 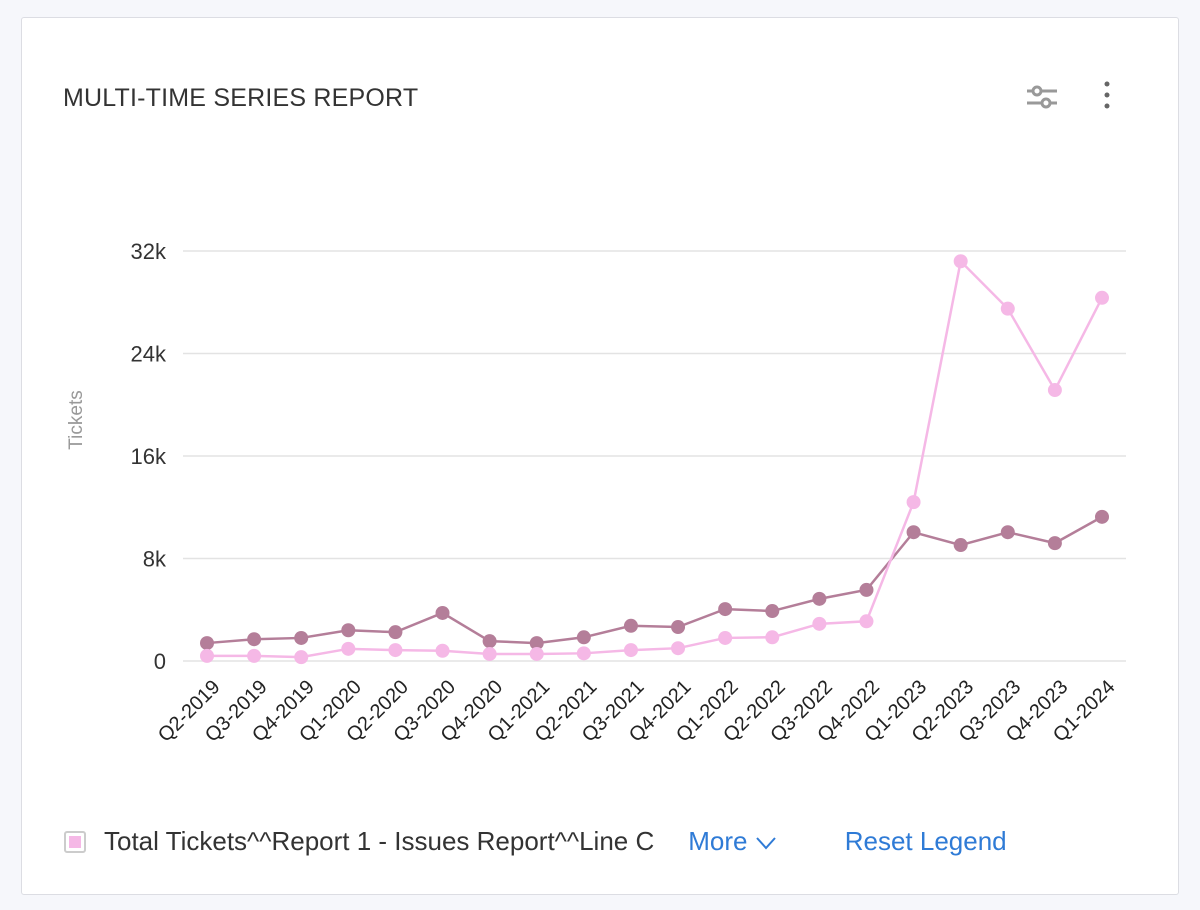 What do you see at coordinates (155, 559) in the screenshot?
I see `y-tick-label: 8k` at bounding box center [155, 559].